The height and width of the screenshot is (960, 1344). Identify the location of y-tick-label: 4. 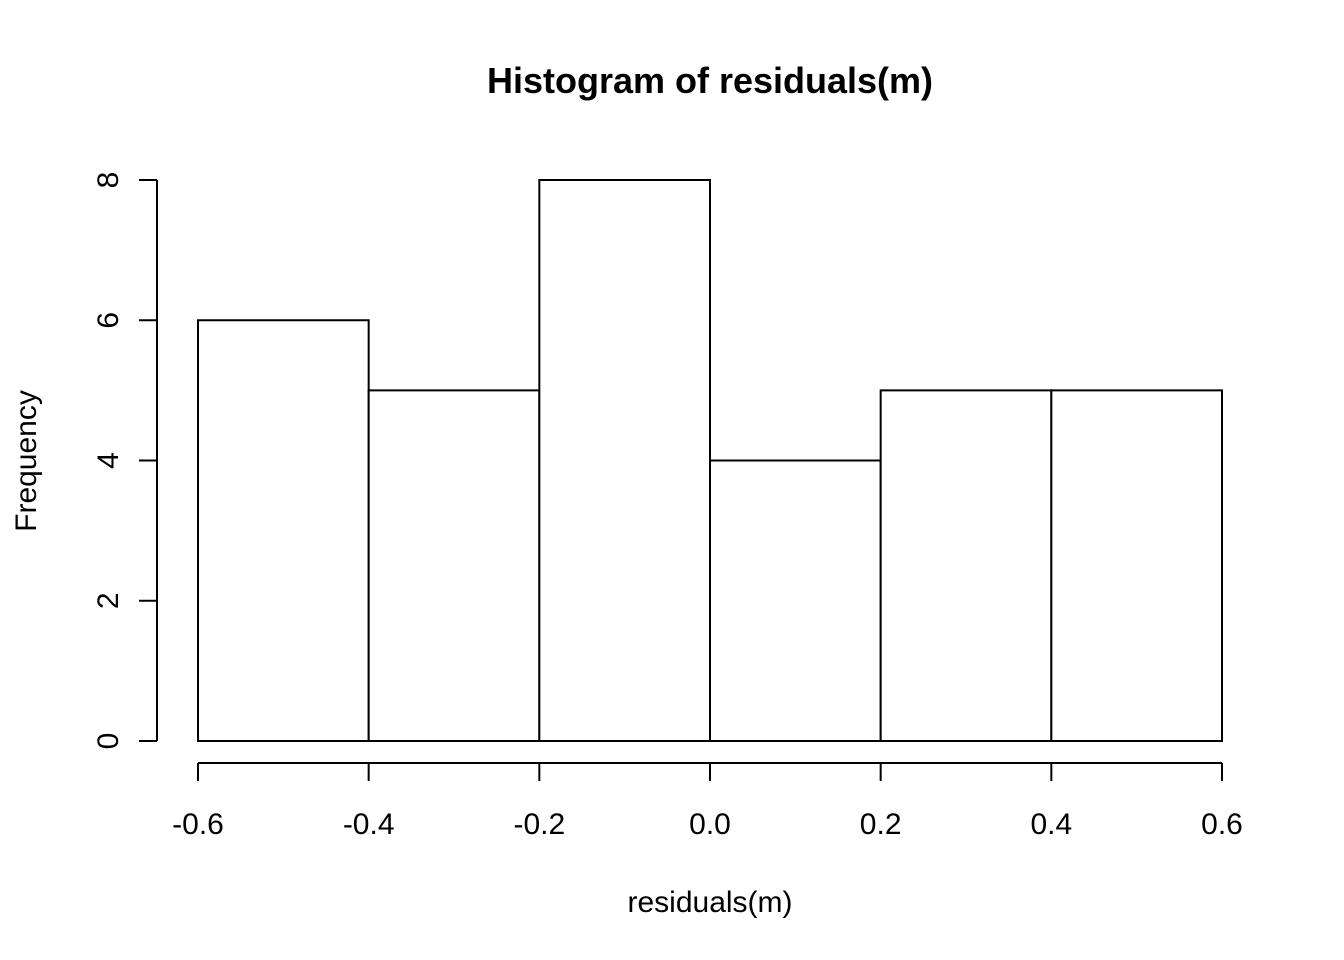
(108, 460).